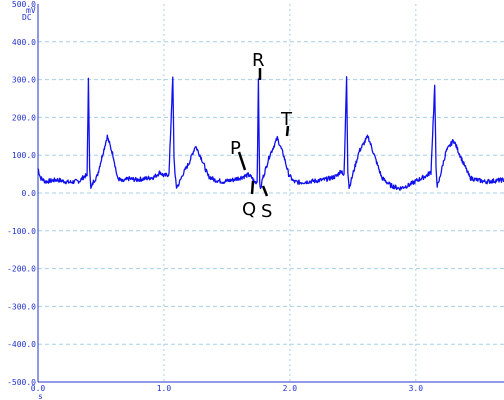 The width and height of the screenshot is (504, 400). I want to click on y-tick-label: -500.0, so click(21, 382).